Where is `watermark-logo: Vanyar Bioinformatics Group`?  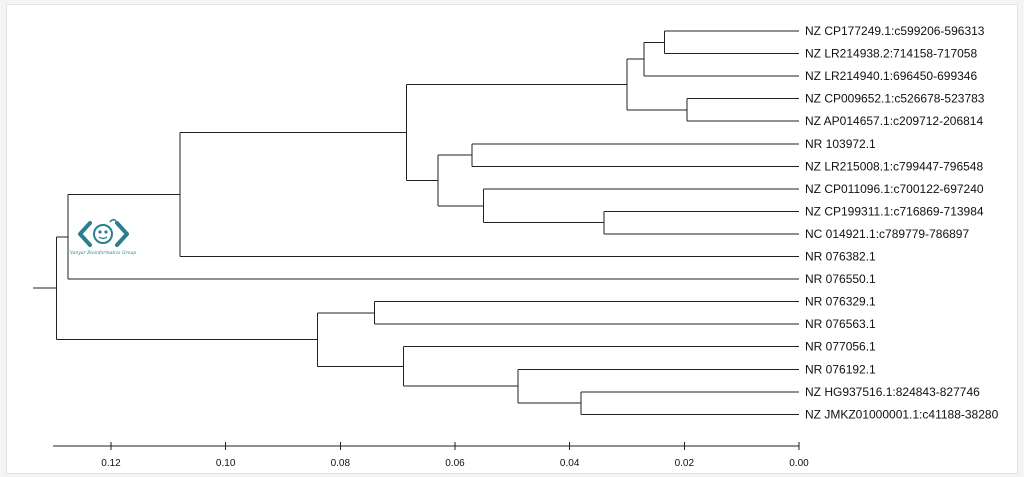 watermark-logo: Vanyar Bioinformatics Group is located at coordinates (103, 237).